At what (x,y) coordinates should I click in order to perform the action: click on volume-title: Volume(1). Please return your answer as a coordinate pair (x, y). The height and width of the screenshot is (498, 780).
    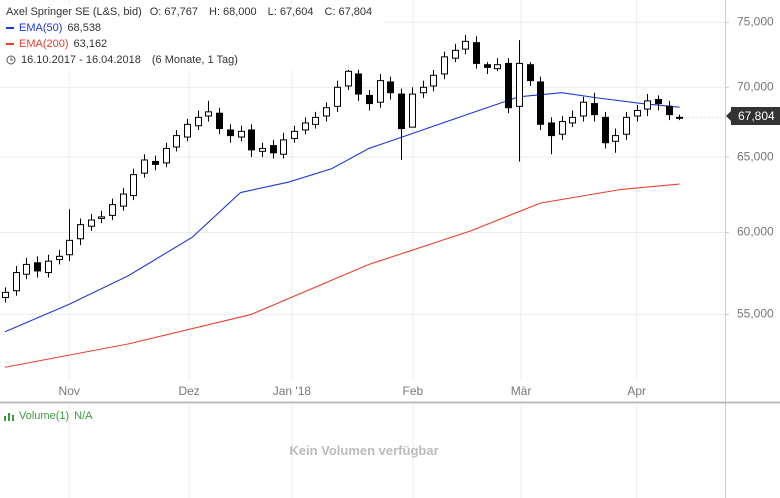
    Looking at the image, I should click on (44, 416).